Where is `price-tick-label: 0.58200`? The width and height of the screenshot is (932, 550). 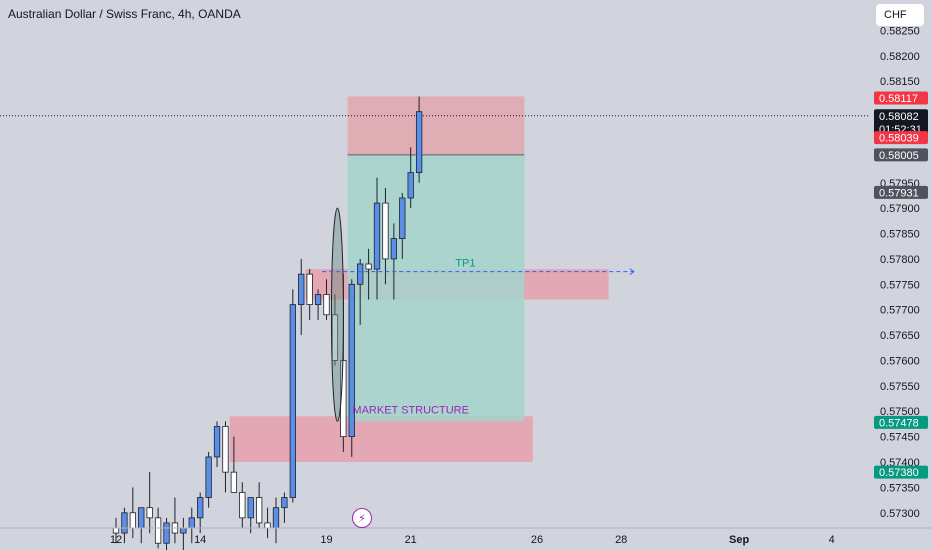
price-tick-label: 0.58200 is located at coordinates (900, 57).